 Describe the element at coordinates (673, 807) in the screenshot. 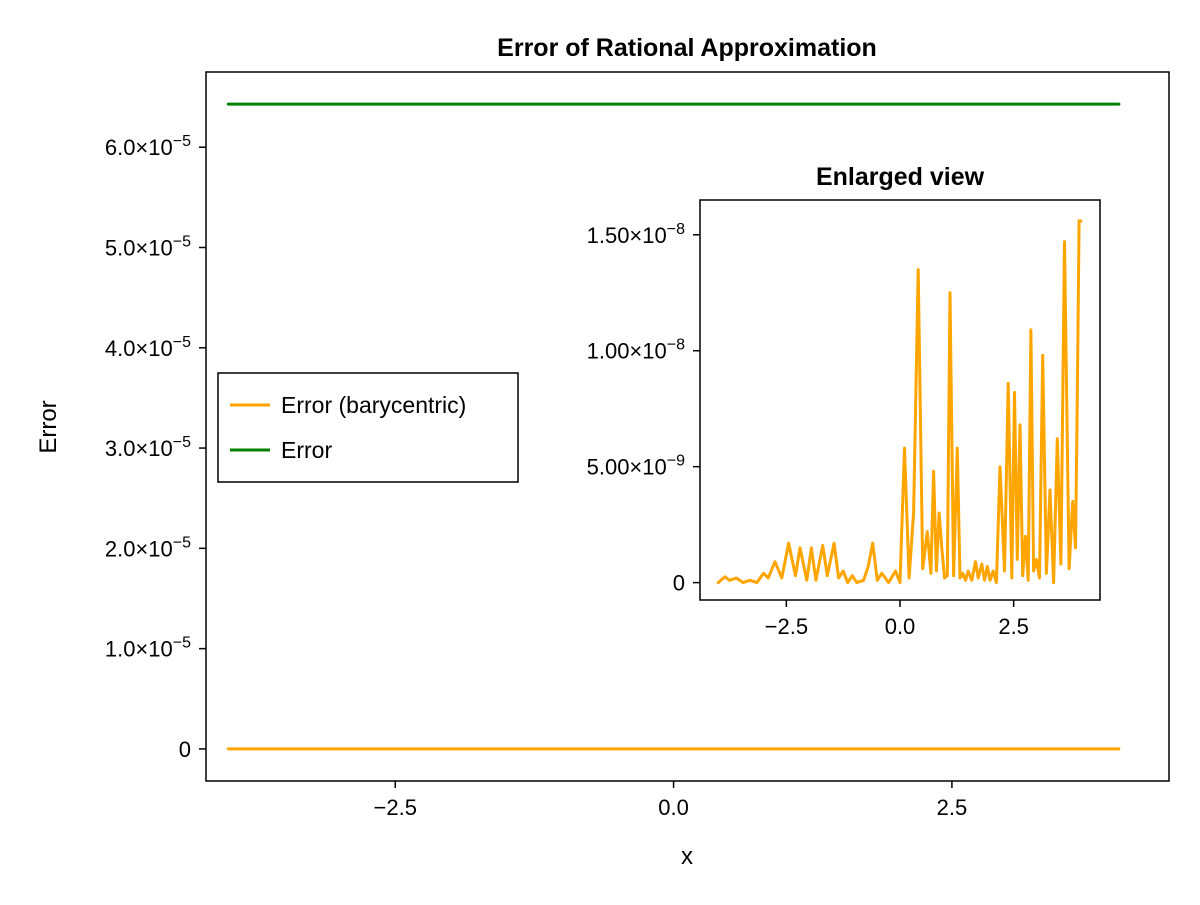

I see `main-x-tick-label: 0.0` at that location.